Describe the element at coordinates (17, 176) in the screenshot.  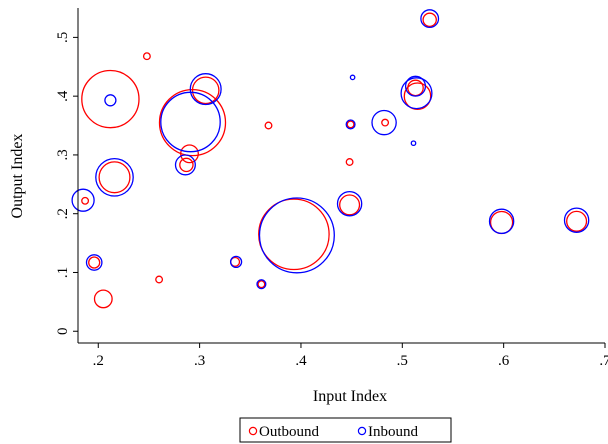
I see `y-axis-title: Output Index` at that location.